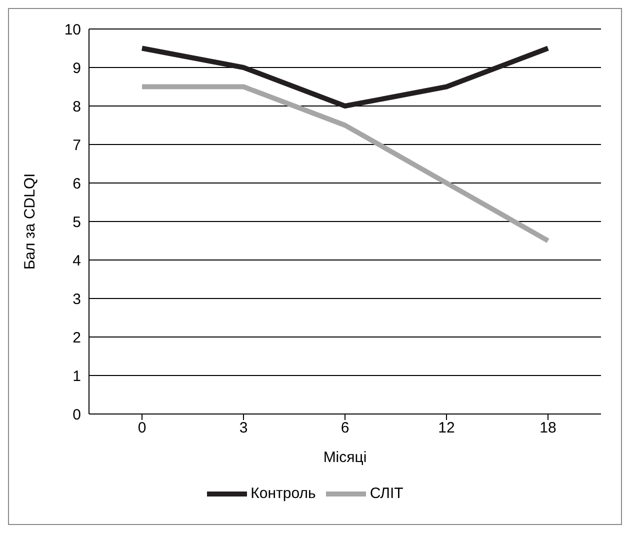 This screenshot has width=630, height=533. What do you see at coordinates (76, 68) in the screenshot?
I see `y-tick-label: 9` at bounding box center [76, 68].